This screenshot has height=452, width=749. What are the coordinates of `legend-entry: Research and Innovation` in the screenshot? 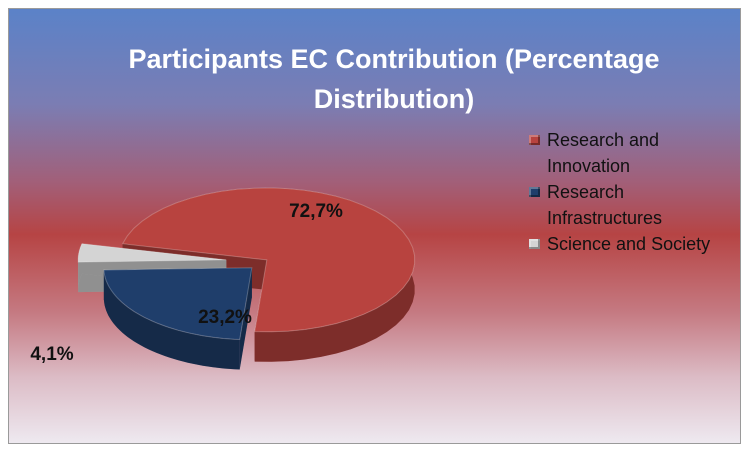 It's located at (623, 153).